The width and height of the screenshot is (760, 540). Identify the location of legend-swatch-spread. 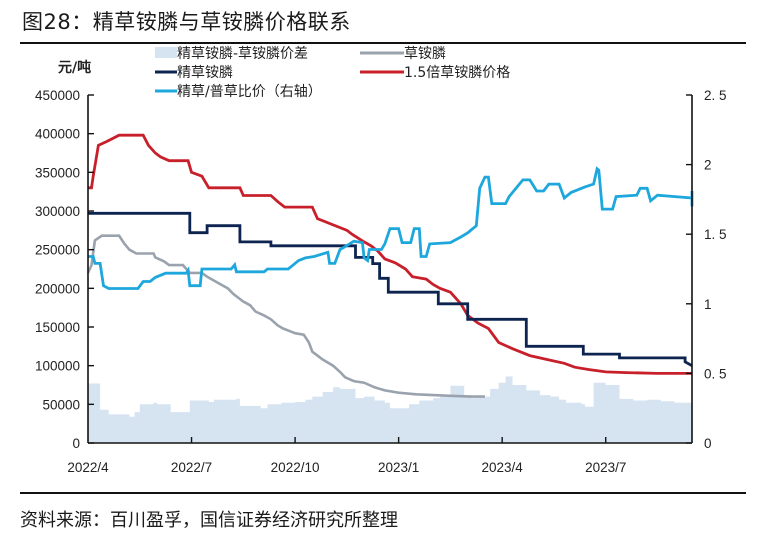
(166, 52).